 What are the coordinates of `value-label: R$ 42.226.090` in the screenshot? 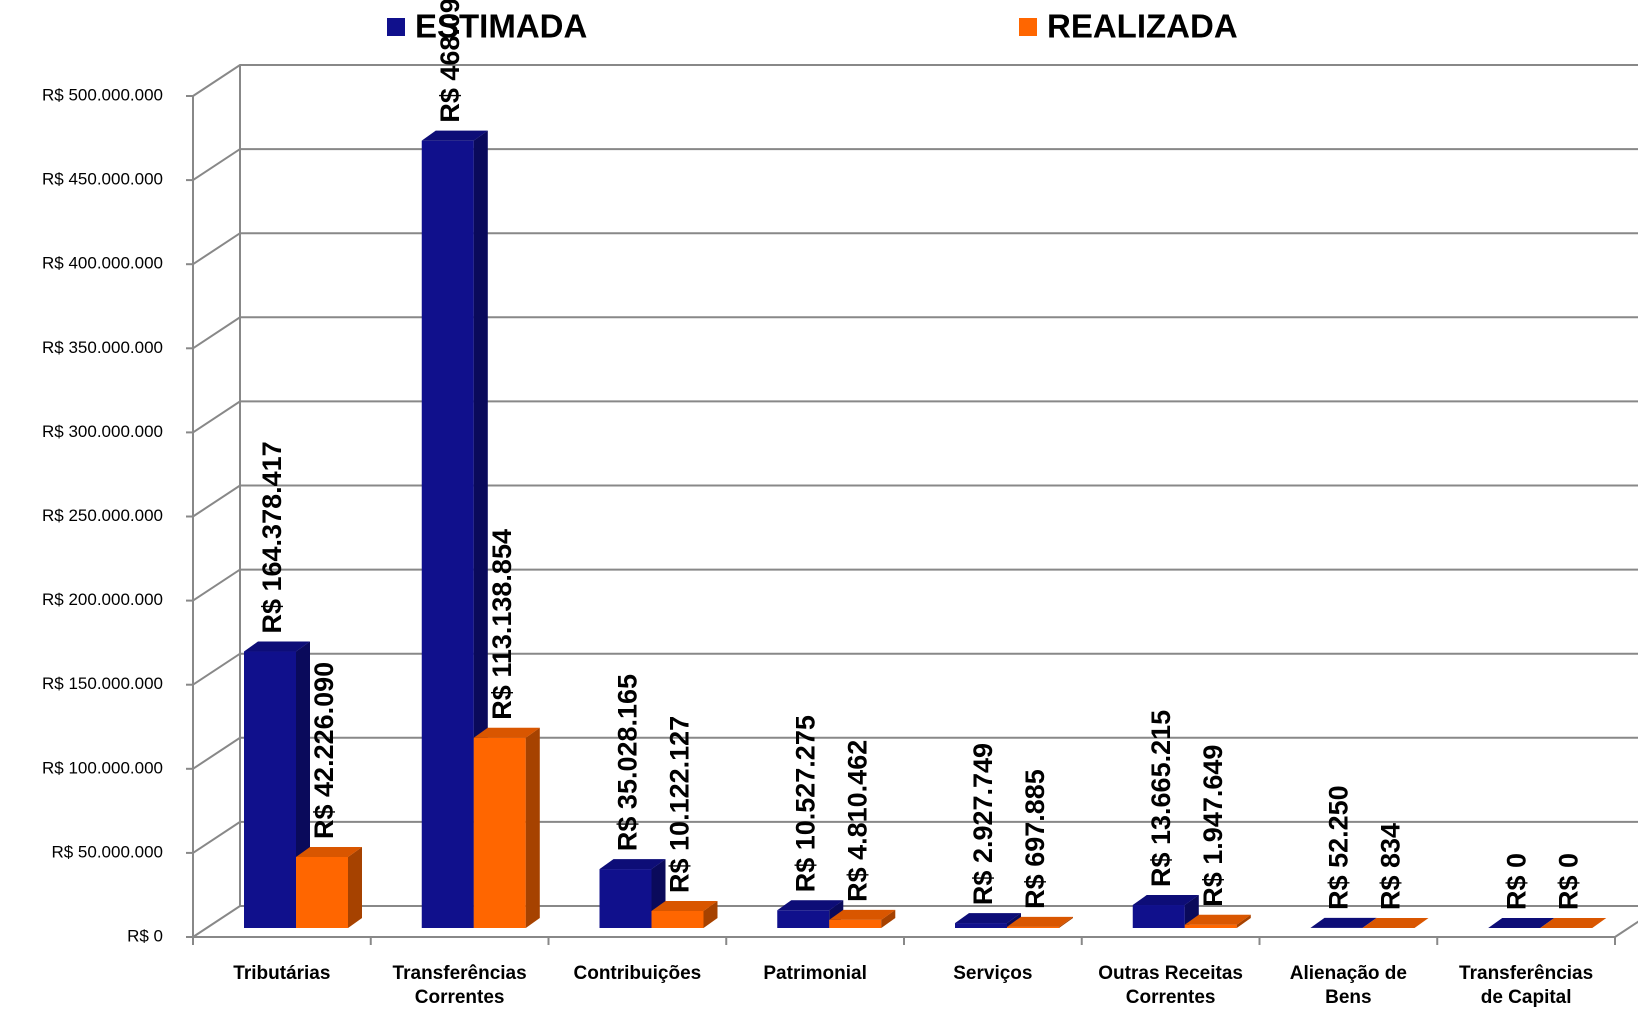 It's located at (324, 750).